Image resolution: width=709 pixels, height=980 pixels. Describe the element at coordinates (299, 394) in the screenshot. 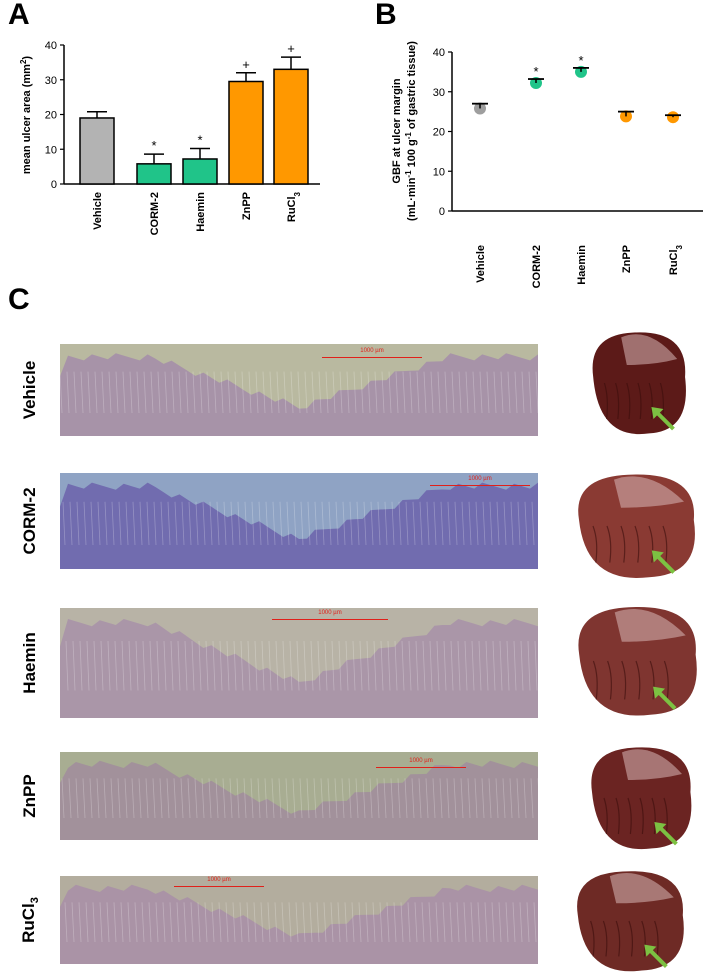

I see `histology-tissue` at that location.